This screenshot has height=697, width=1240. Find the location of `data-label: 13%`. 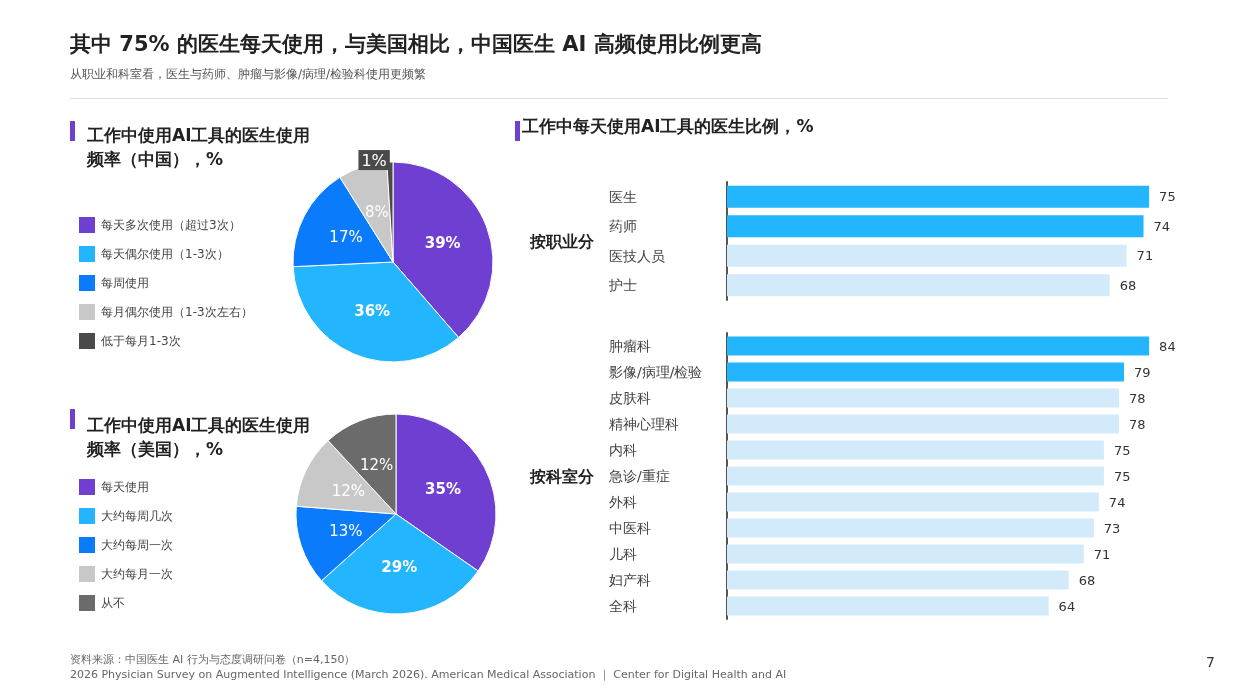

data-label: 13% is located at coordinates (346, 531).